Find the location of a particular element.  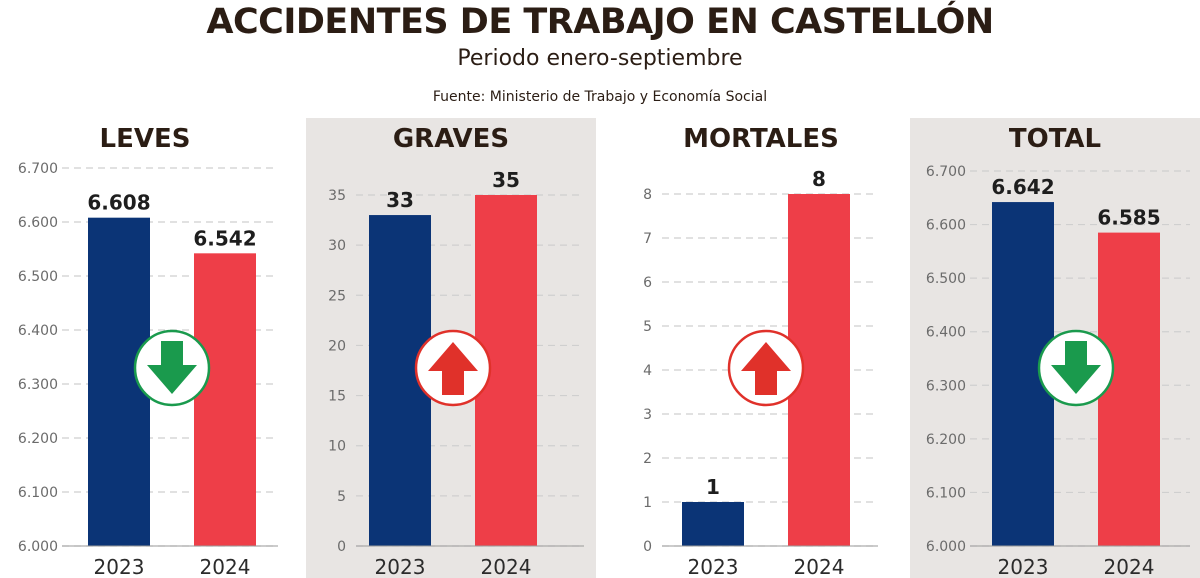

chart-title: MORTALES is located at coordinates (761, 139).